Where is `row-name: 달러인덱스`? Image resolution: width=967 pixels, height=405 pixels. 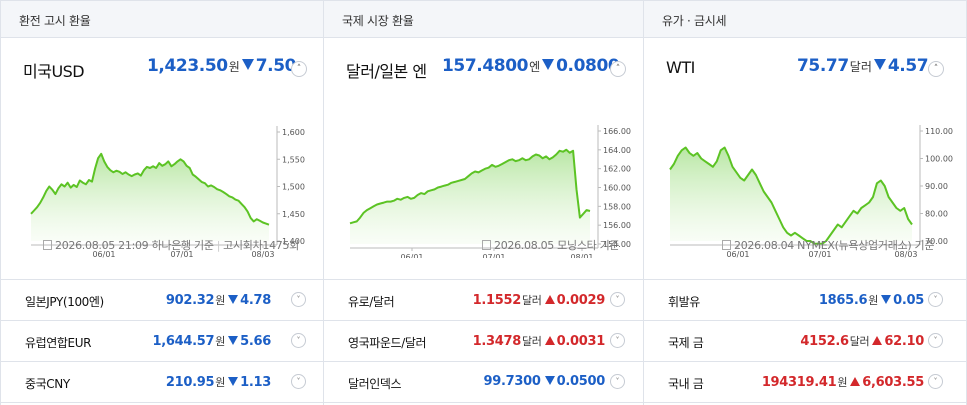 row-name: 달러인덱스 is located at coordinates (375, 384).